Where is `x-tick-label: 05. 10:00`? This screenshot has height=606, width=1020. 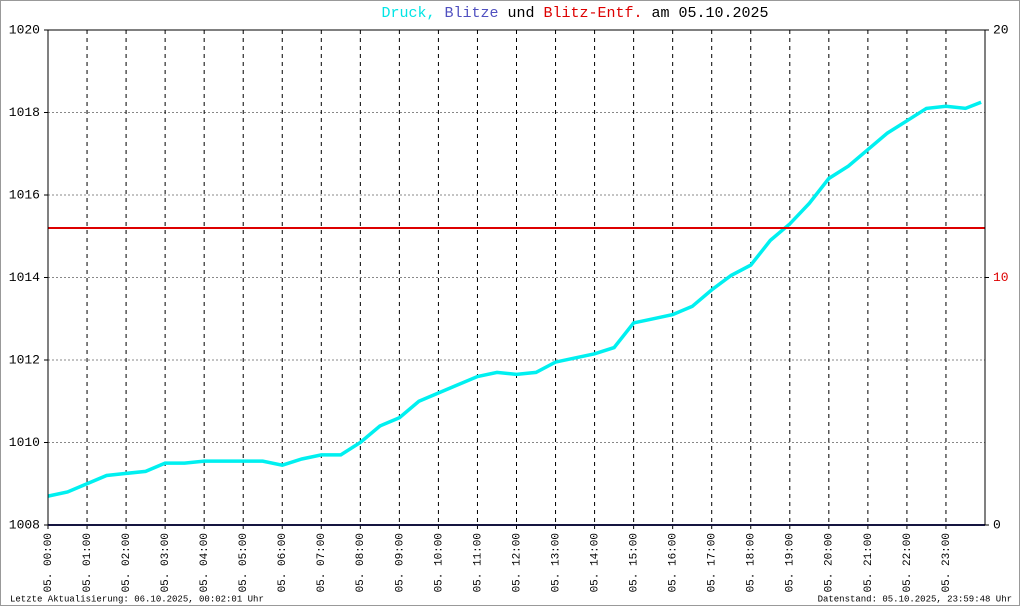
x-tick-label: 05. 10:00 is located at coordinates (439, 562).